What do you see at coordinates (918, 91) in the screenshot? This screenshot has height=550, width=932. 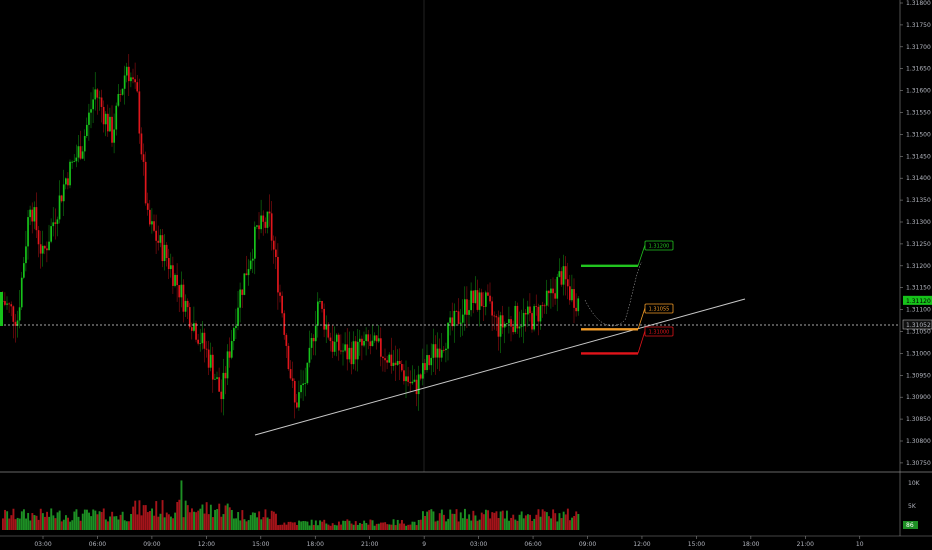 I see `price-tick-label: 1.31600` at bounding box center [918, 91].